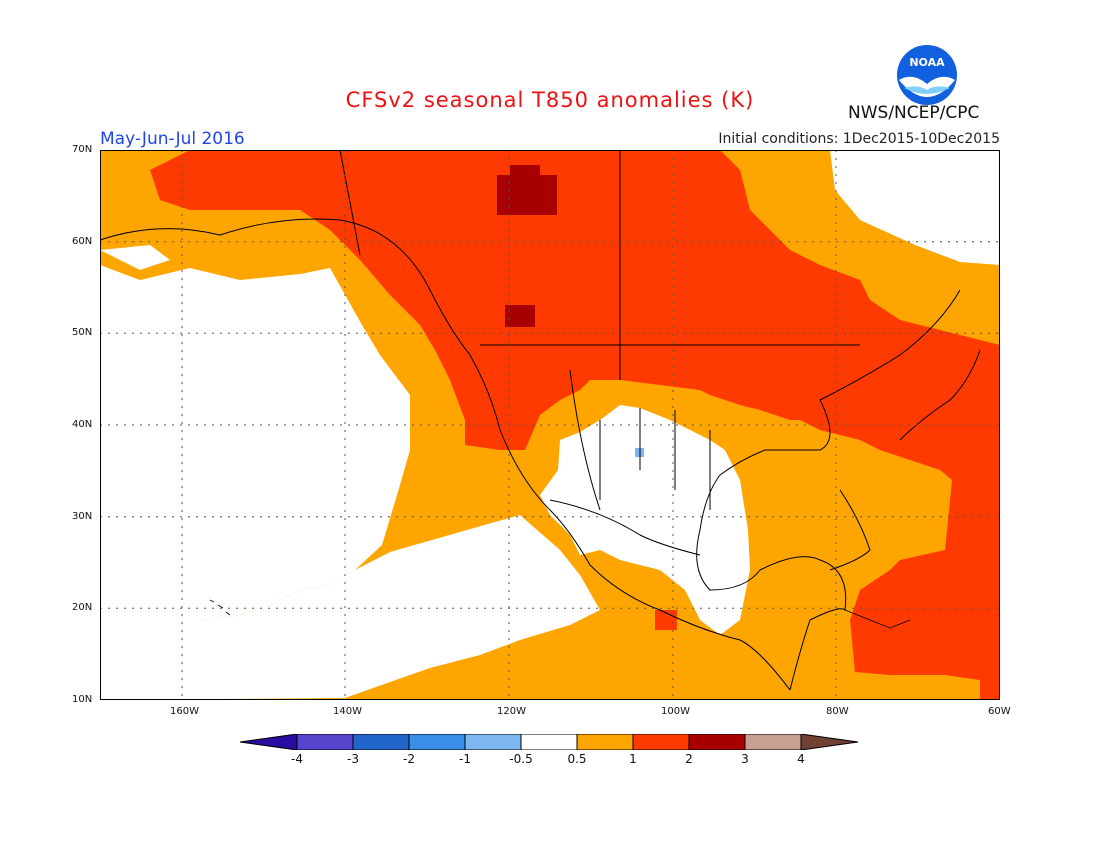 The height and width of the screenshot is (850, 1100). Describe the element at coordinates (927, 62) in the screenshot. I see `noaa-logo-text: NOAA` at that location.